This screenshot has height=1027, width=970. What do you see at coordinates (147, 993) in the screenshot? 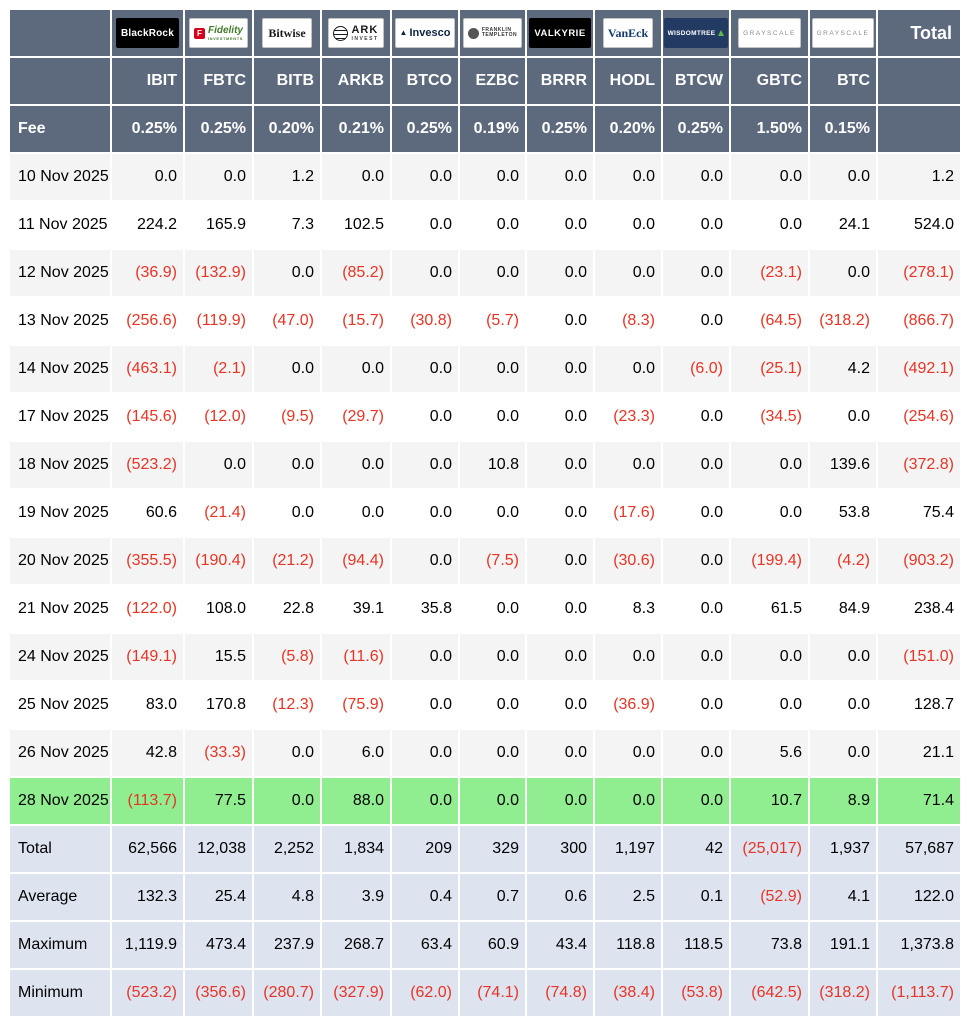
I see `summary-value-cell: (523.2)` at bounding box center [147, 993].